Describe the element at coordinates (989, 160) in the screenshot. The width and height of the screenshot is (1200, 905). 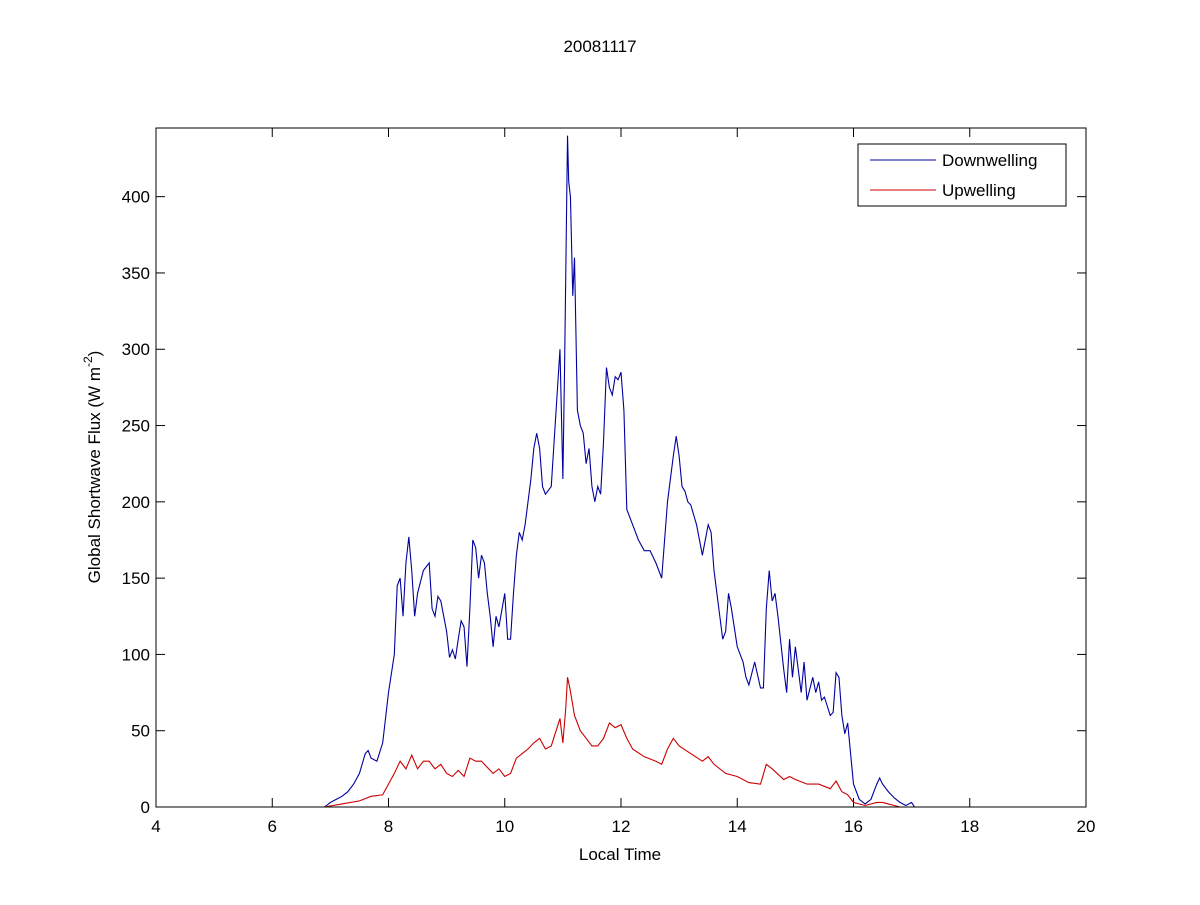
I see `legend-label: Downwelling` at that location.